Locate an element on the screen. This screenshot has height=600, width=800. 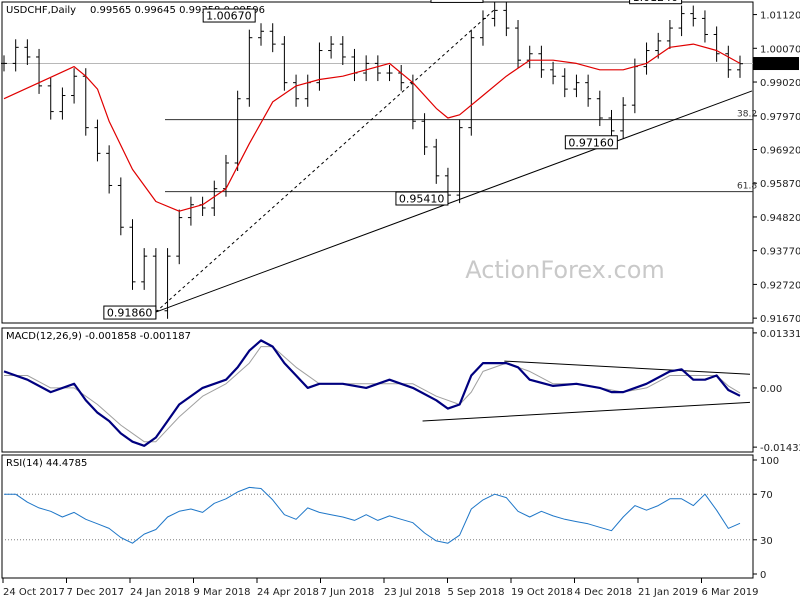
date-axis-label: 7 Dec 2017 is located at coordinates (96, 592).